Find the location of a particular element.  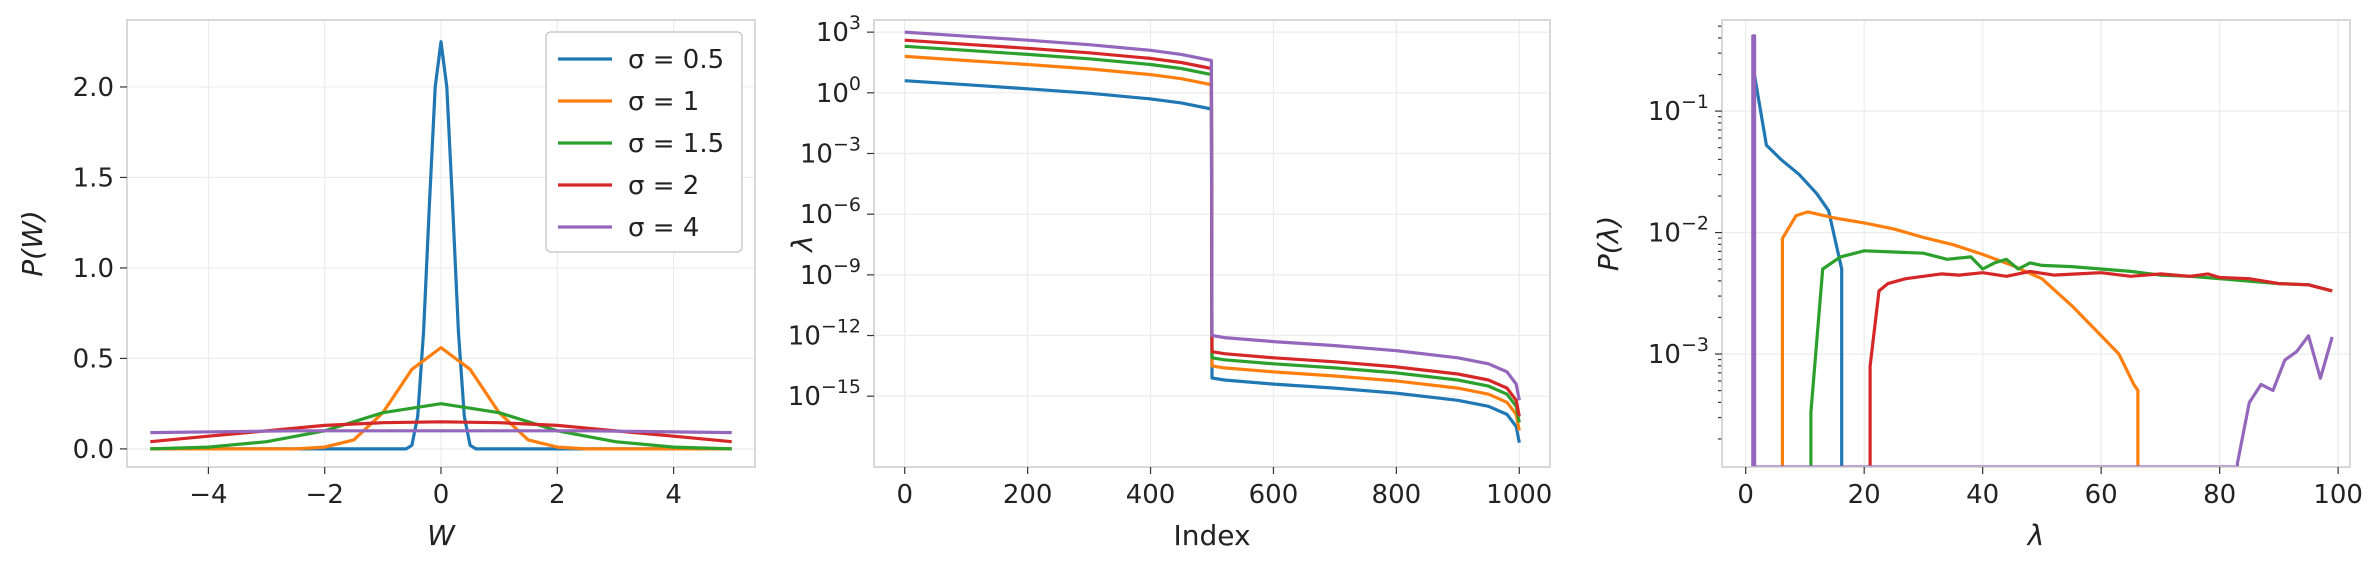

y-axis-label: P(W) is located at coordinates (32, 243).